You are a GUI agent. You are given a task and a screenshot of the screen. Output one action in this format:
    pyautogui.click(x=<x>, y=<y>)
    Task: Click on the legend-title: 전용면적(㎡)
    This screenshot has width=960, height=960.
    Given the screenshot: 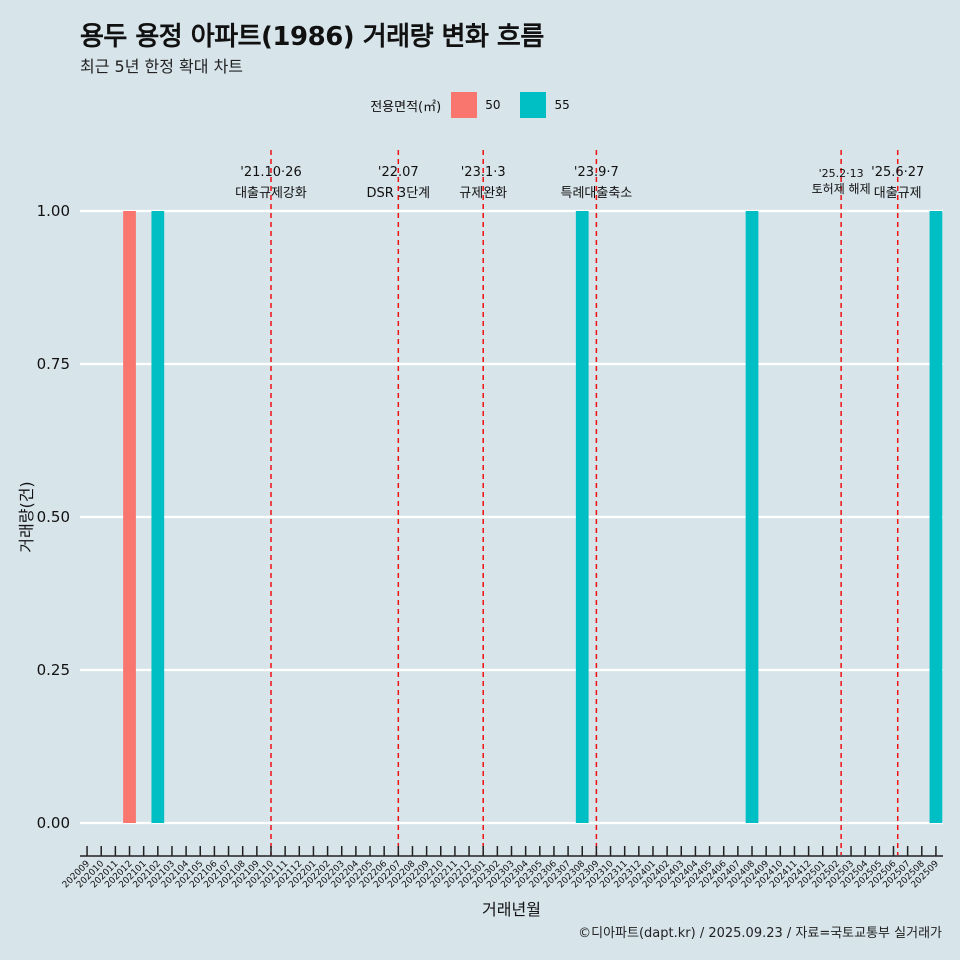 What is the action you would take?
    pyautogui.click(x=406, y=107)
    